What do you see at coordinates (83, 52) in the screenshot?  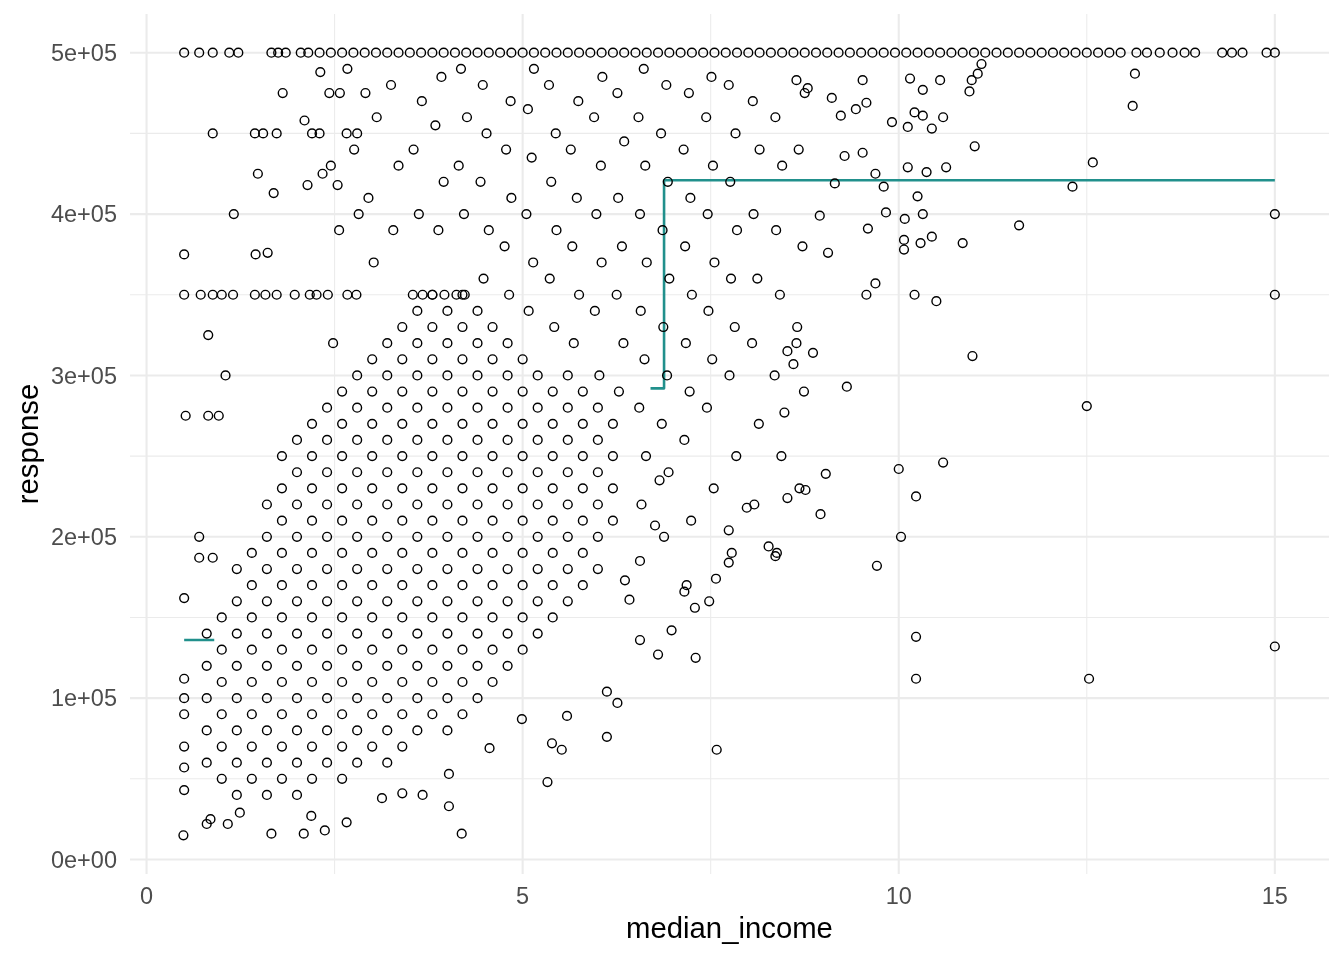 I see `y-tick-label: 5e+05` at bounding box center [83, 52].